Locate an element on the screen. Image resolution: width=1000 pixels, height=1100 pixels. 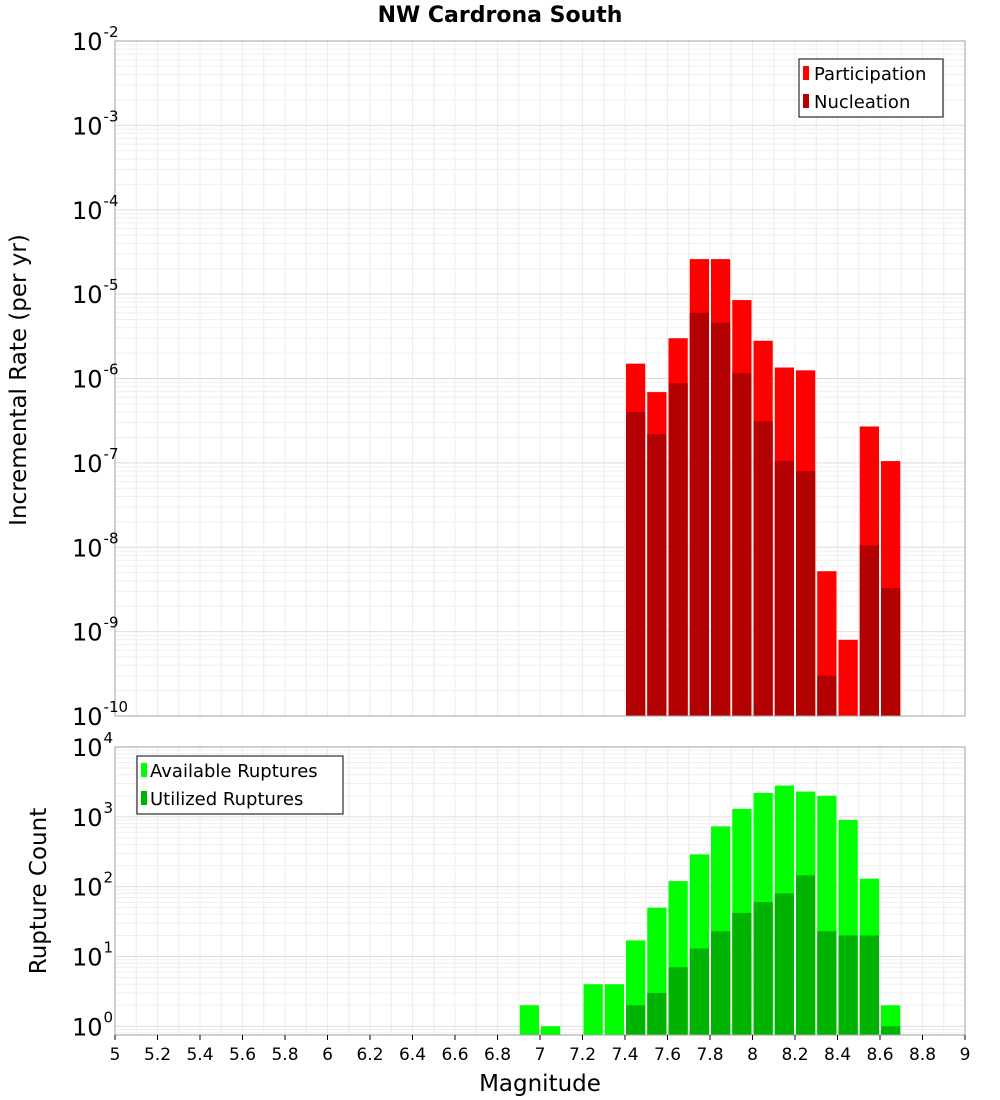
legend-swatch-available is located at coordinates (144, 770).